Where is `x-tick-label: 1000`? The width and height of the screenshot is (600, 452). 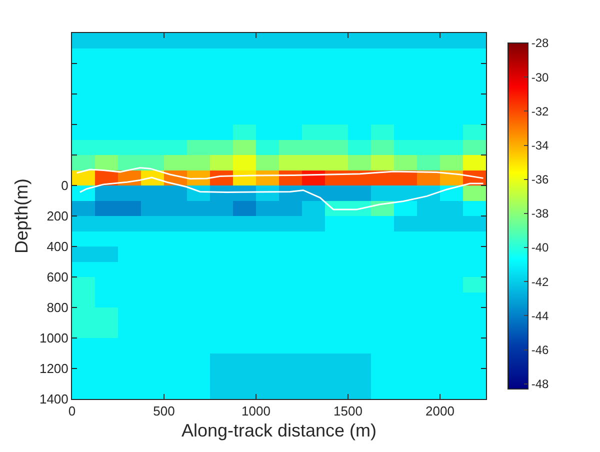 x-tick-label: 1000 is located at coordinates (256, 411).